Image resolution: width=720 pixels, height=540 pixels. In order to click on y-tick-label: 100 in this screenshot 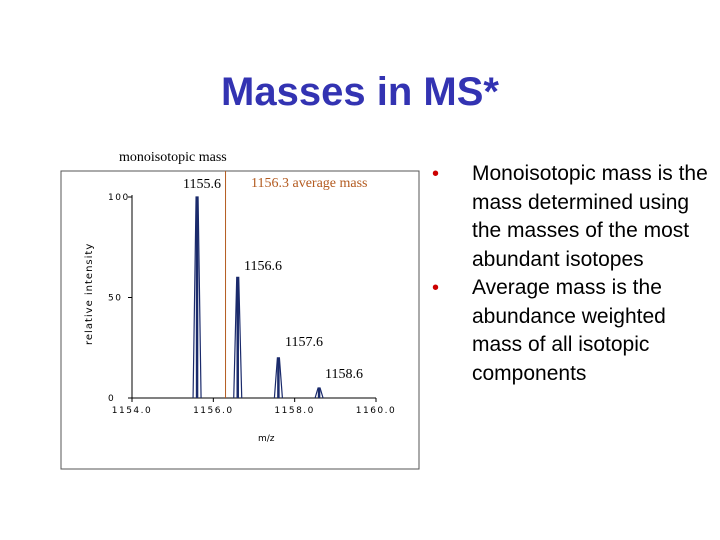, I will do `click(119, 198)`.